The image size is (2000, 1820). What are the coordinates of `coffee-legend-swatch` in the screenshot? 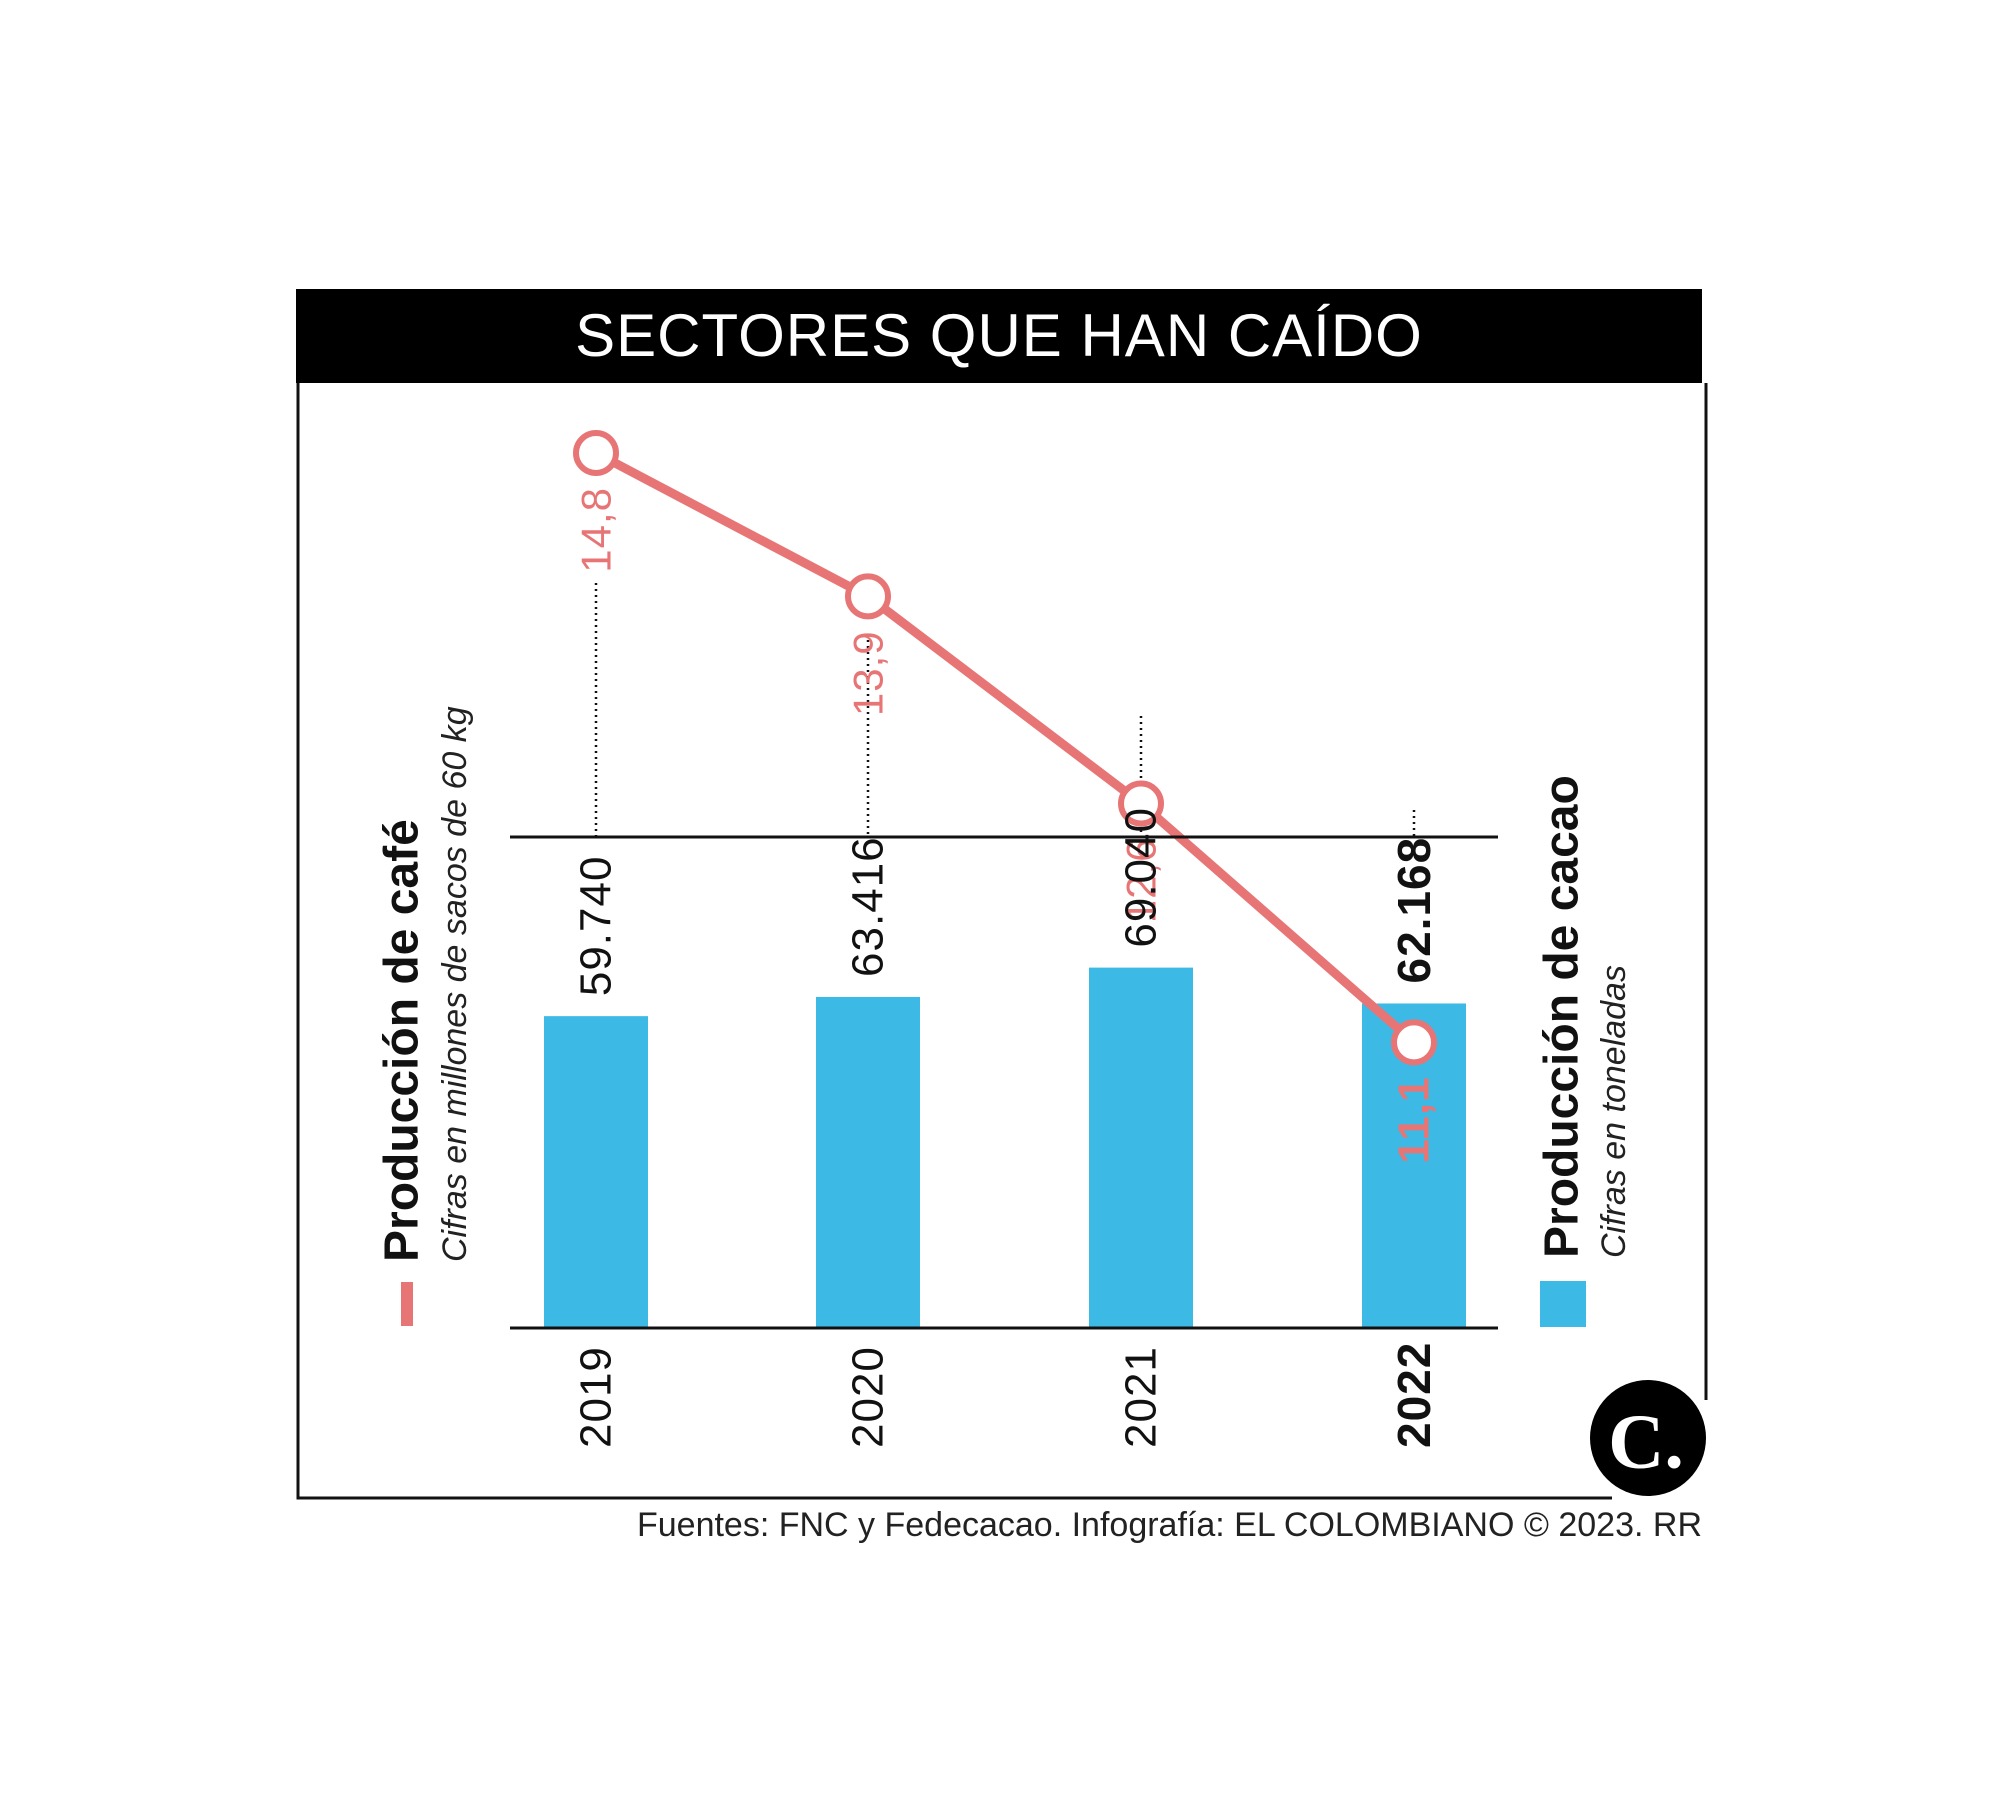 It's located at (407, 1304).